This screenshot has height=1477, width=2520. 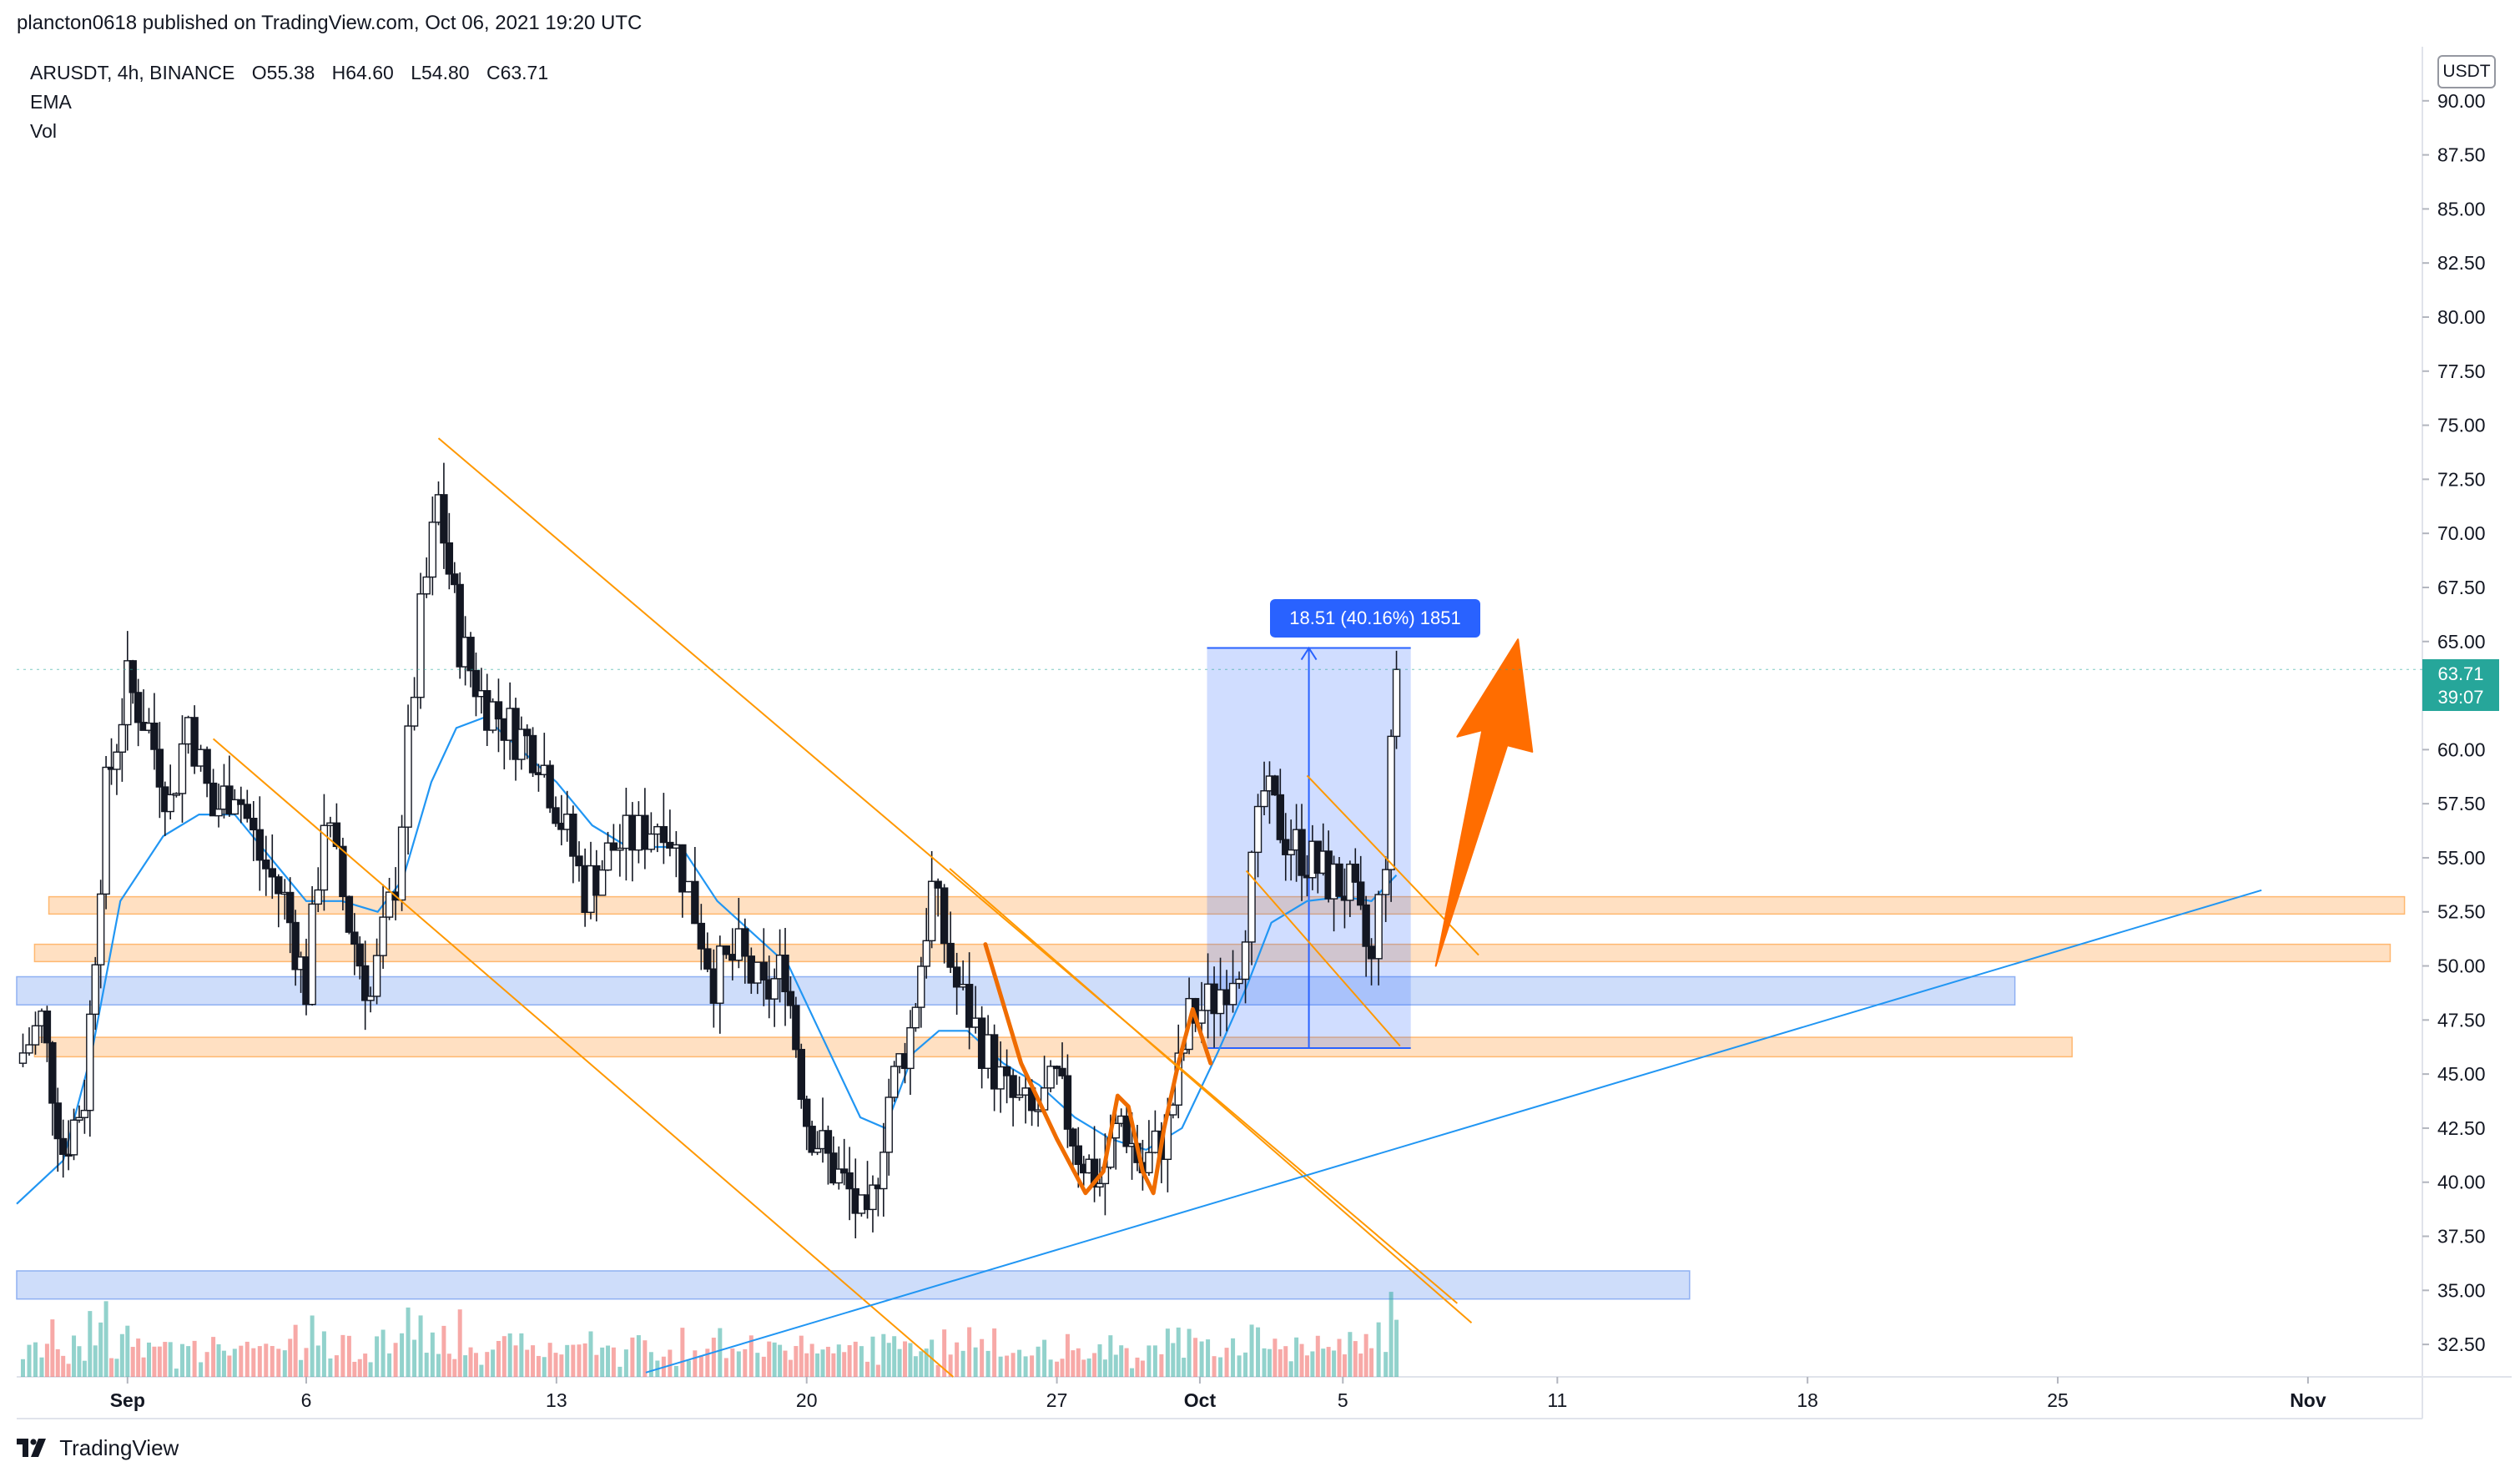 I want to click on legend-low: L54.80, so click(x=440, y=72).